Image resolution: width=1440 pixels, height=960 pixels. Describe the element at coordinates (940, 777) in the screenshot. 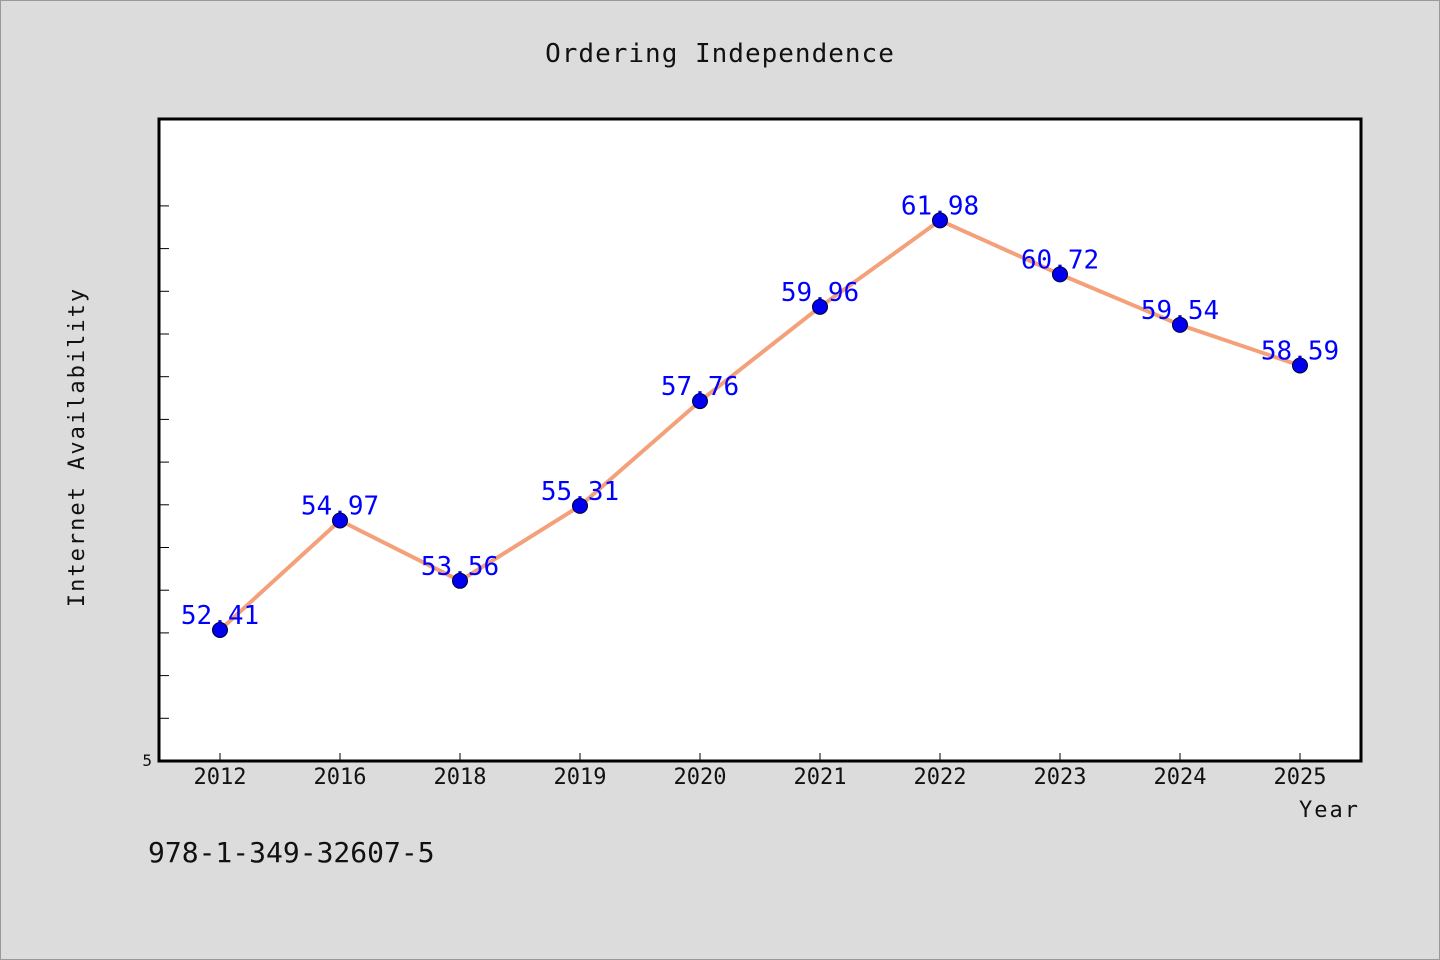

I see `x-tick-label: 2022` at that location.